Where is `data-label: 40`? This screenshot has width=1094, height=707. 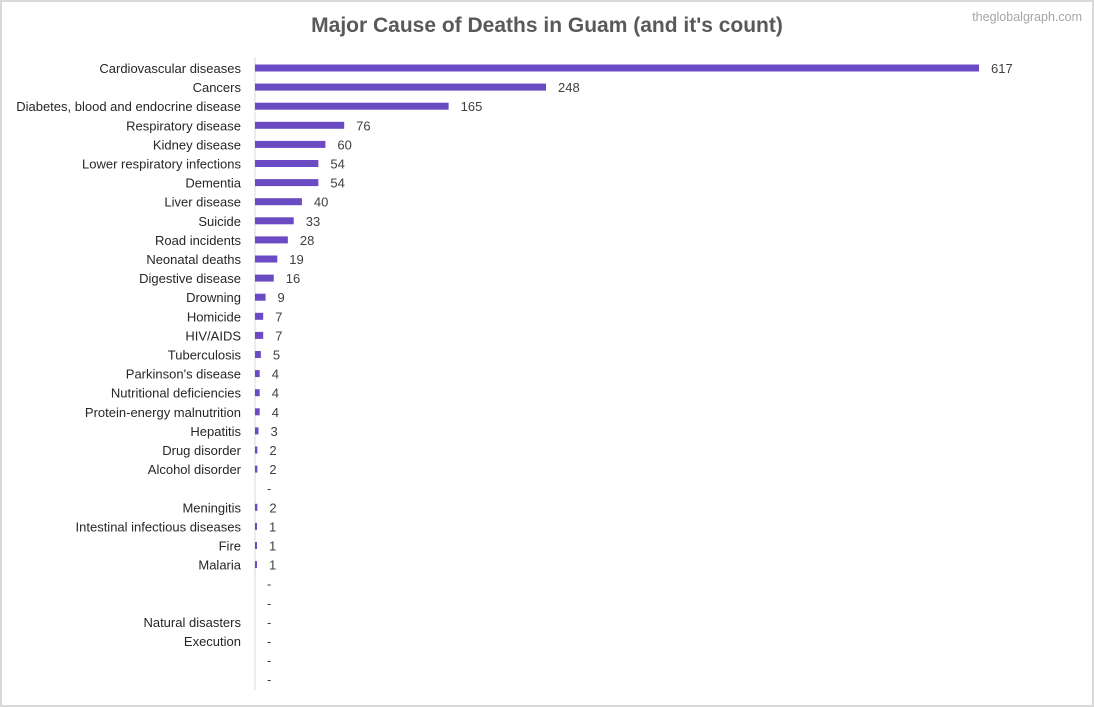 data-label: 40 is located at coordinates (321, 202).